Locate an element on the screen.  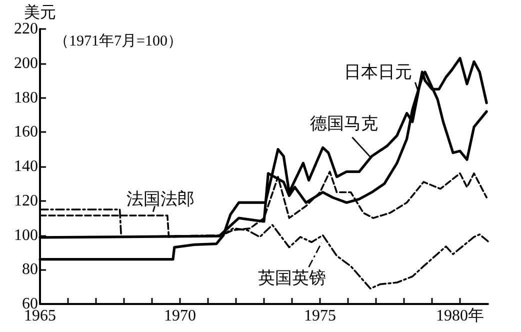
y-tick-label: 220 is located at coordinates (26, 29).